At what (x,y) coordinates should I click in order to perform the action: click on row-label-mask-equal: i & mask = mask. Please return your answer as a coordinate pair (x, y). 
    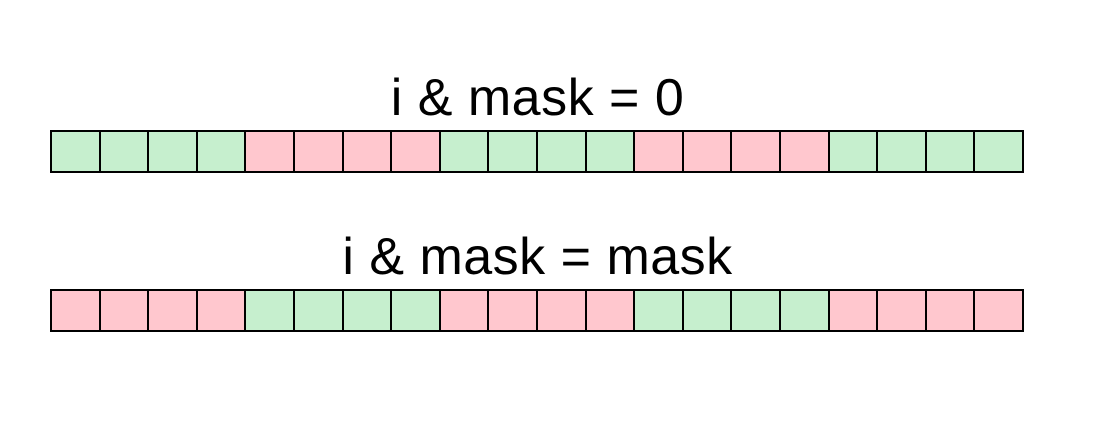
    Looking at the image, I should click on (537, 257).